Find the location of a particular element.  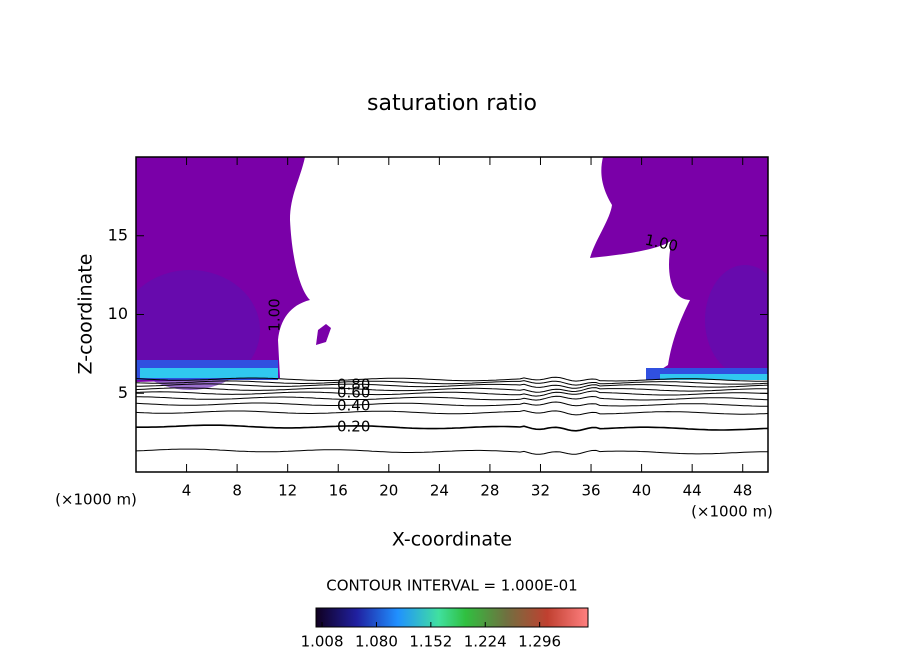

x-tick-label: 20 is located at coordinates (388, 491).